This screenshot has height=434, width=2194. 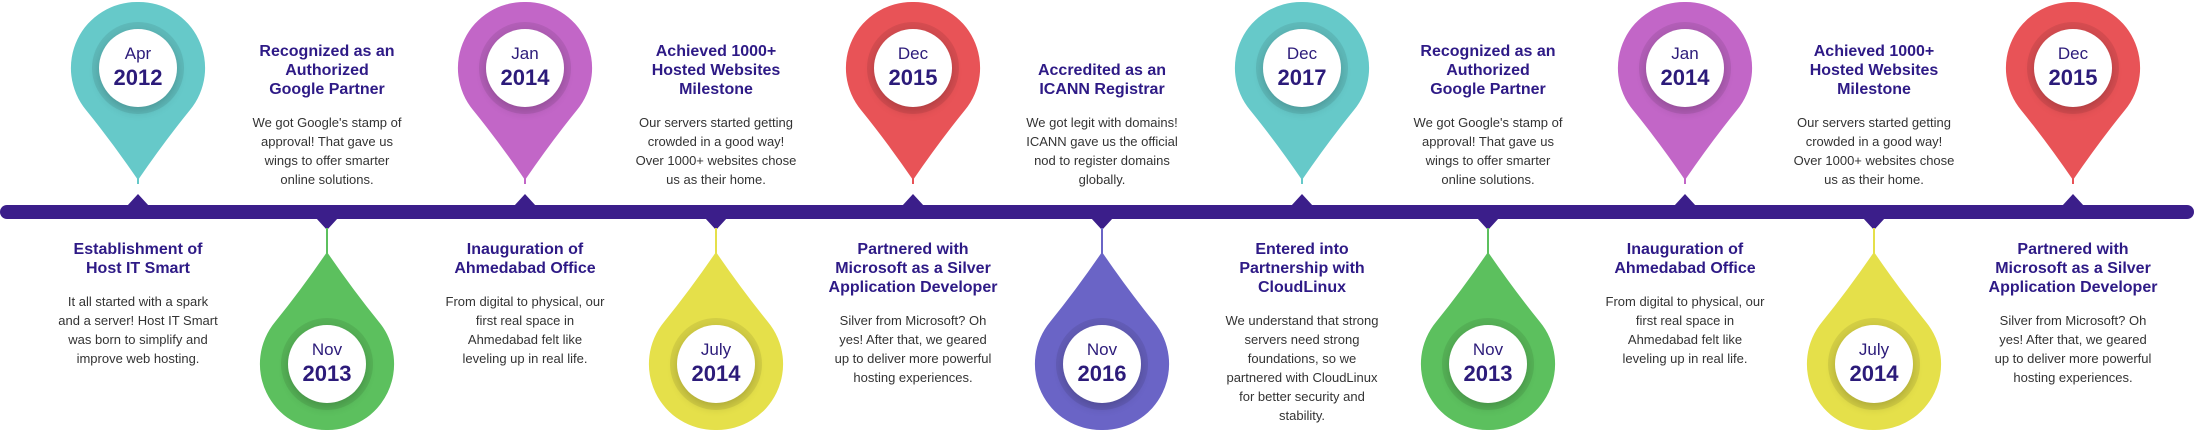 I want to click on milestone-year: 2012, so click(x=138, y=77).